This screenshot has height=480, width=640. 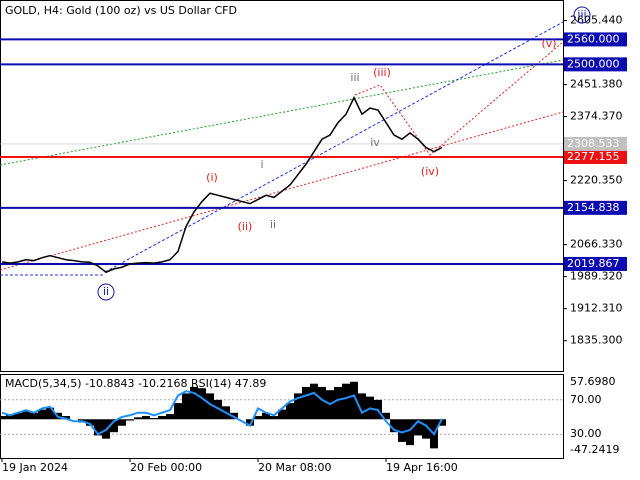 What do you see at coordinates (459, 98) in the screenshot?
I see `wave-path` at bounding box center [459, 98].